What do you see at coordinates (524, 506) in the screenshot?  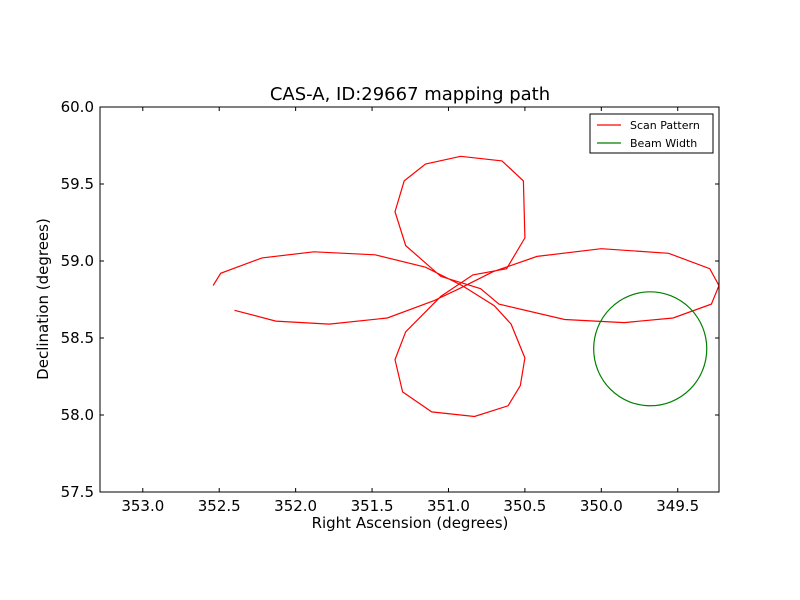 I see `x-tick-label: 350.5` at bounding box center [524, 506].